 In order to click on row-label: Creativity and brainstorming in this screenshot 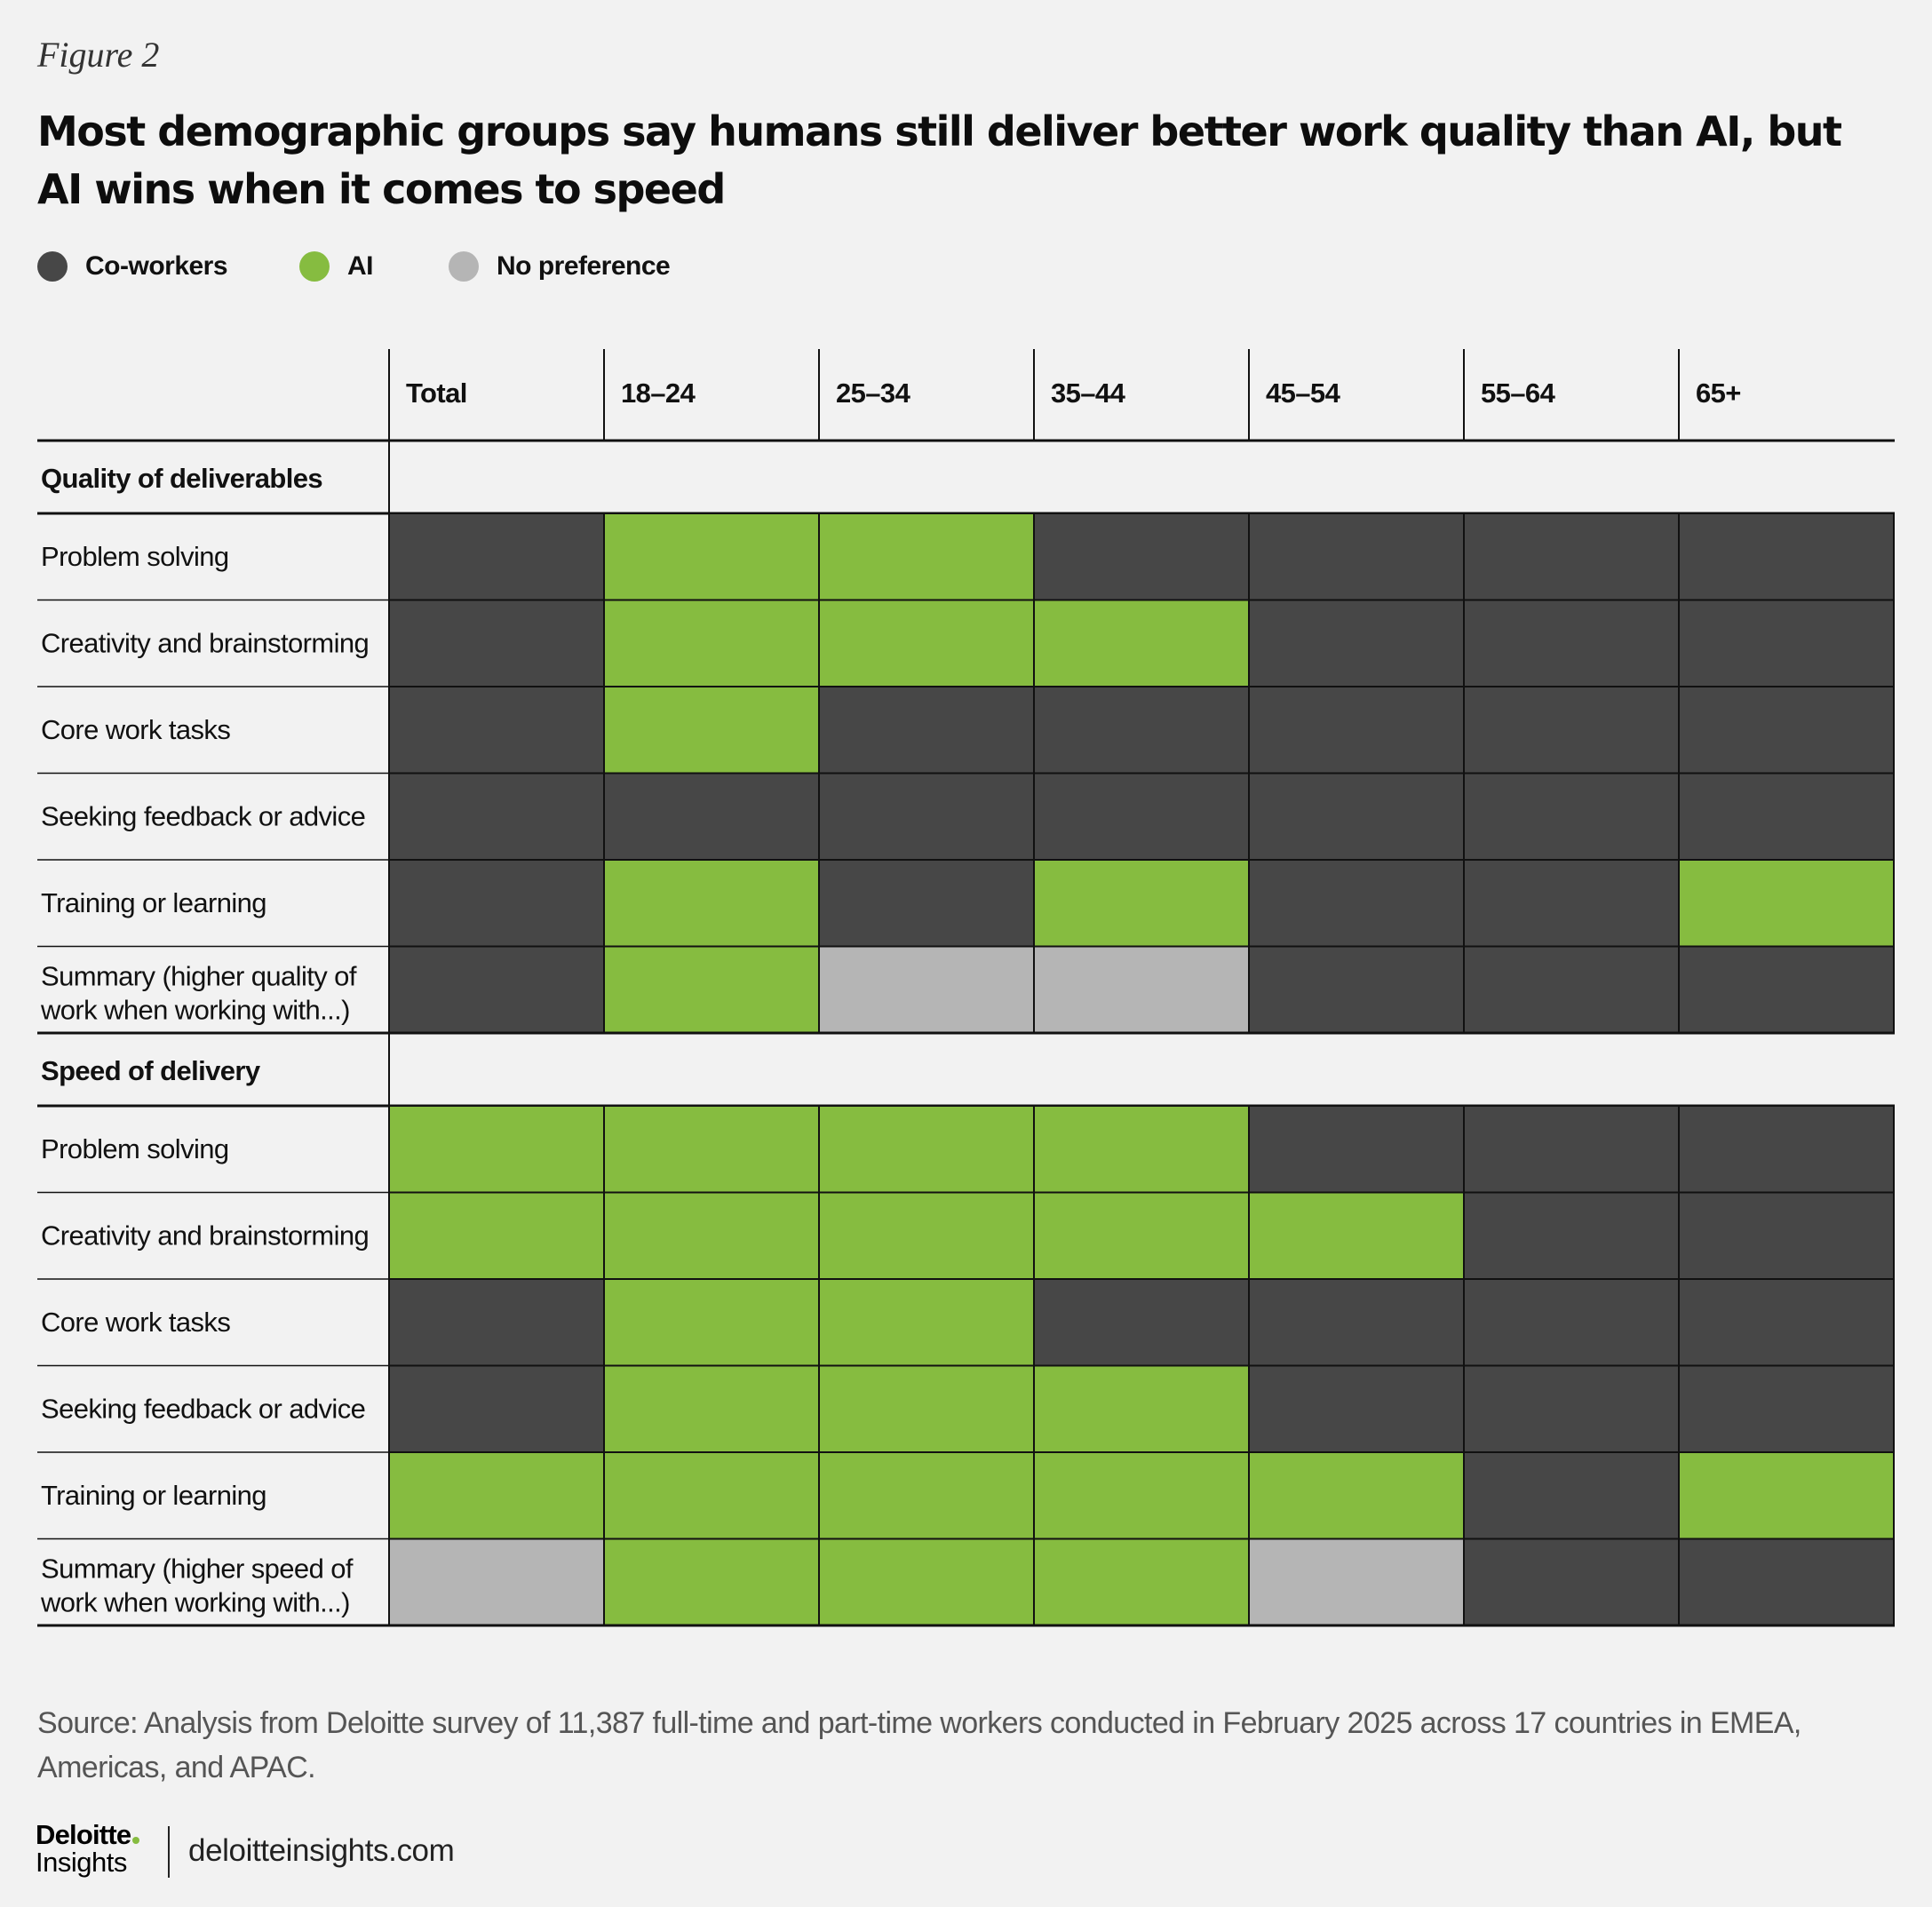, I will do `click(205, 644)`.